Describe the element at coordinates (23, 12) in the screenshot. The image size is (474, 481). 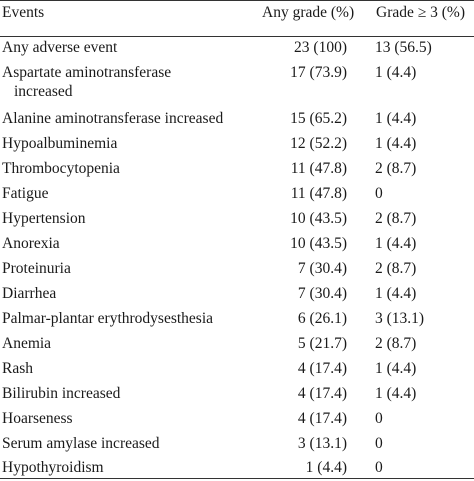
I see `header-events: Events` at that location.